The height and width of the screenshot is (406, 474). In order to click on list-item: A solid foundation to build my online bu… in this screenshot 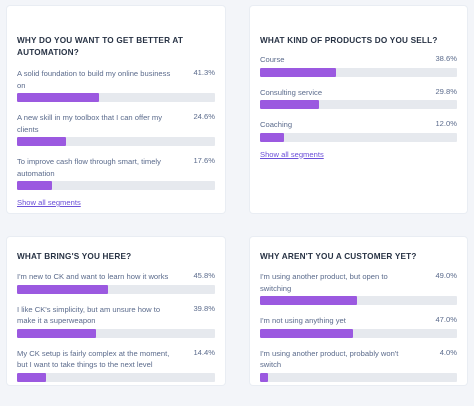, I will do `click(116, 85)`.